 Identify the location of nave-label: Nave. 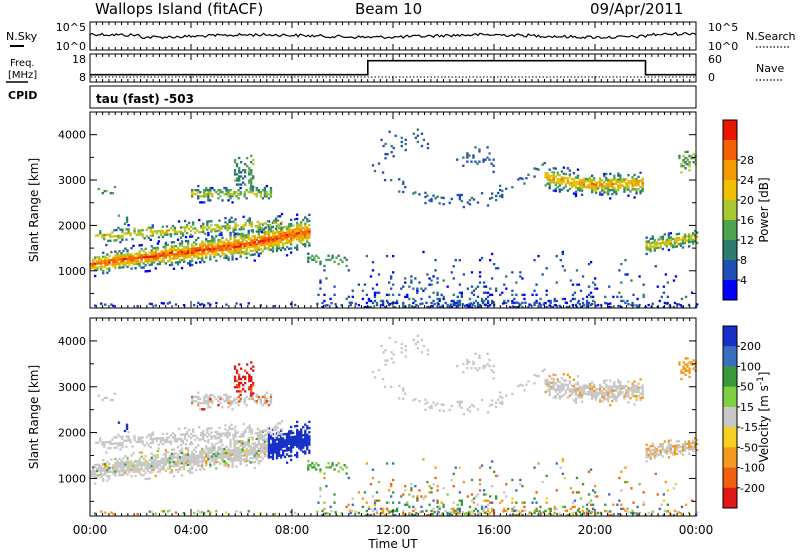
(770, 68).